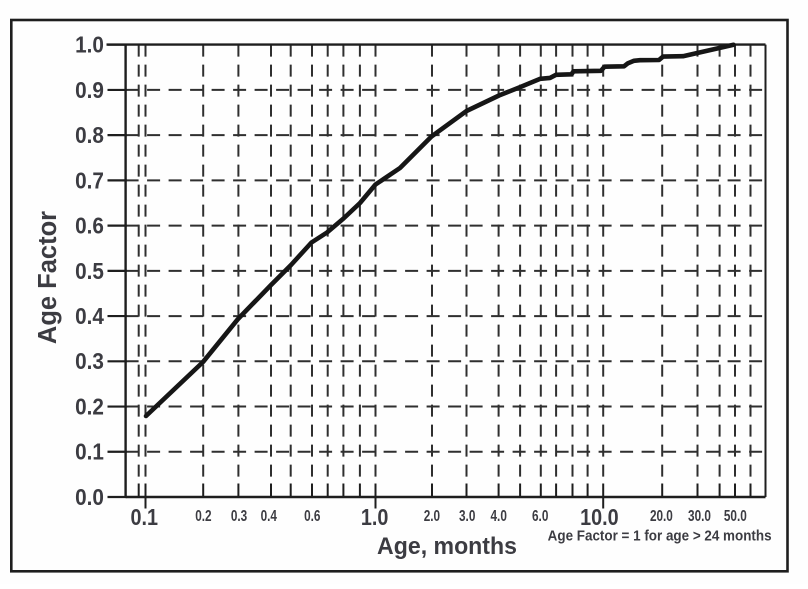 The height and width of the screenshot is (589, 808). I want to click on svg-text: 0.5, so click(89, 271).